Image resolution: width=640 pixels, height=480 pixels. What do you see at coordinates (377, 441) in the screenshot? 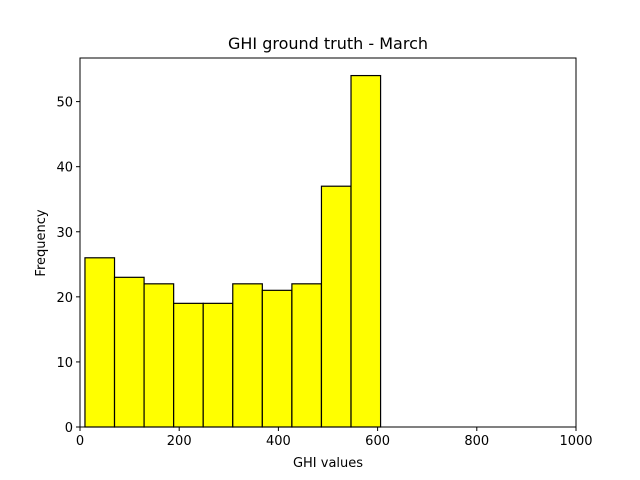
I see `x-tick-label: 600` at bounding box center [377, 441].